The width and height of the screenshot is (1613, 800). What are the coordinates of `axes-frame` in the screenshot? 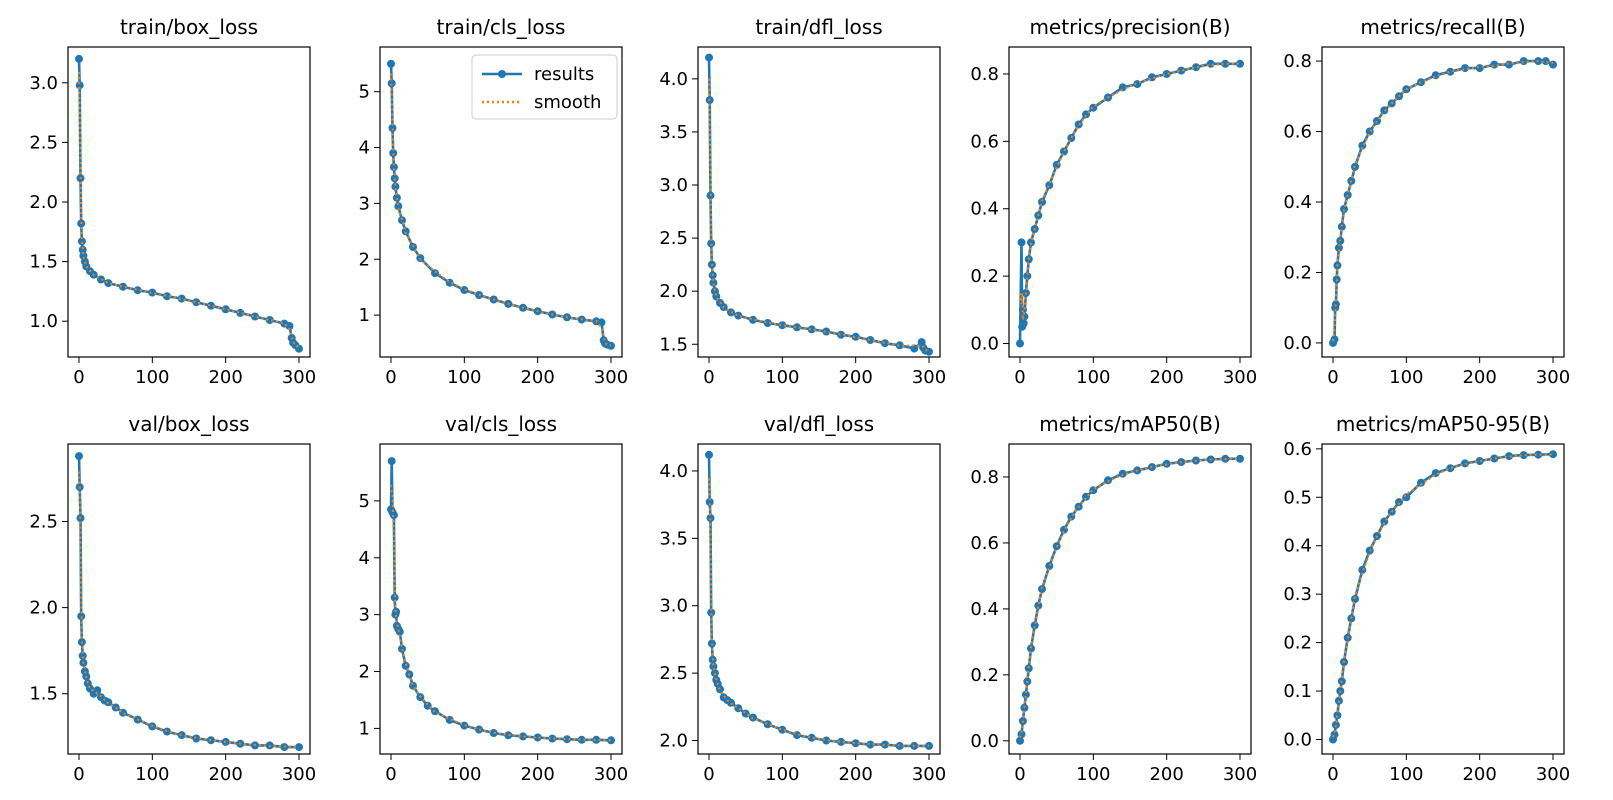 It's located at (501, 599).